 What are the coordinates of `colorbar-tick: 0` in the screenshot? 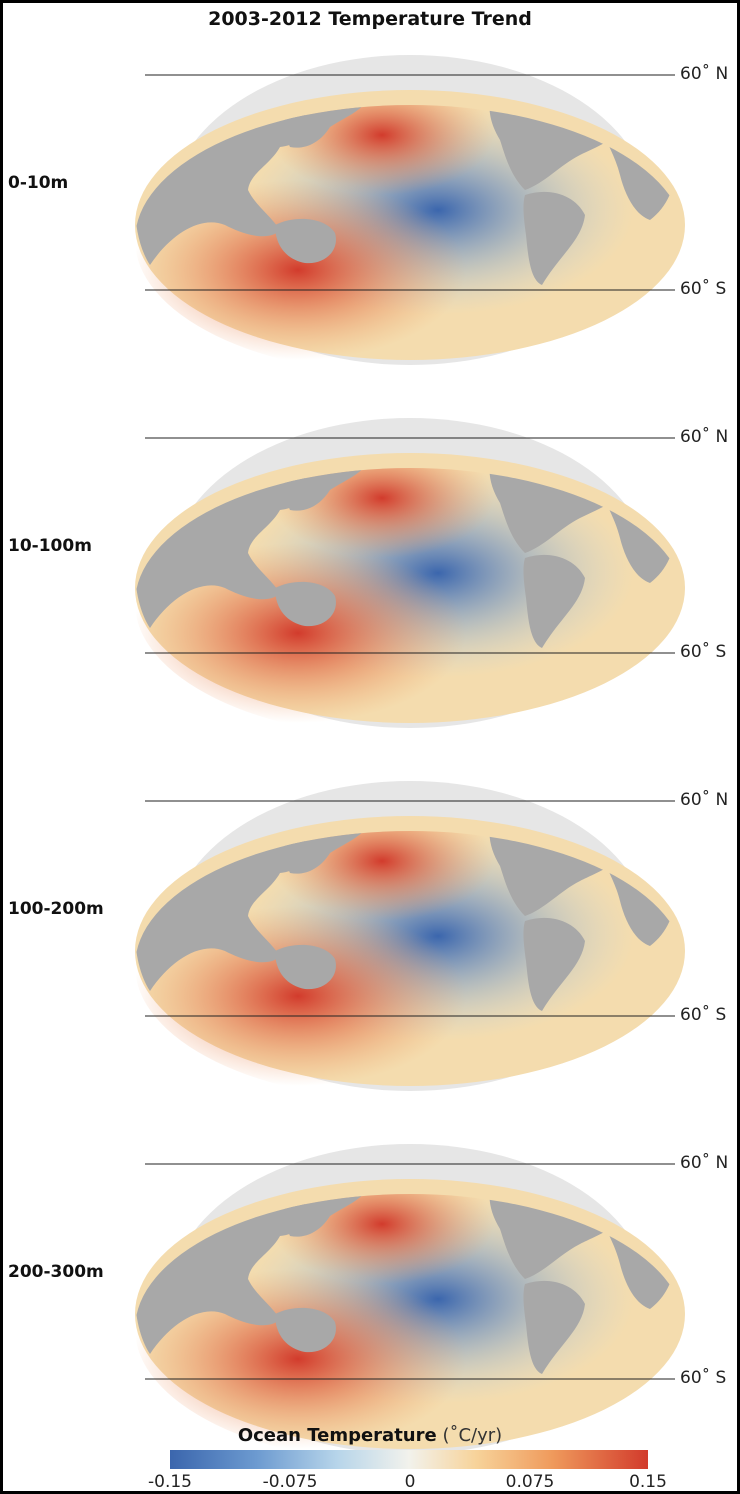 It's located at (410, 1482).